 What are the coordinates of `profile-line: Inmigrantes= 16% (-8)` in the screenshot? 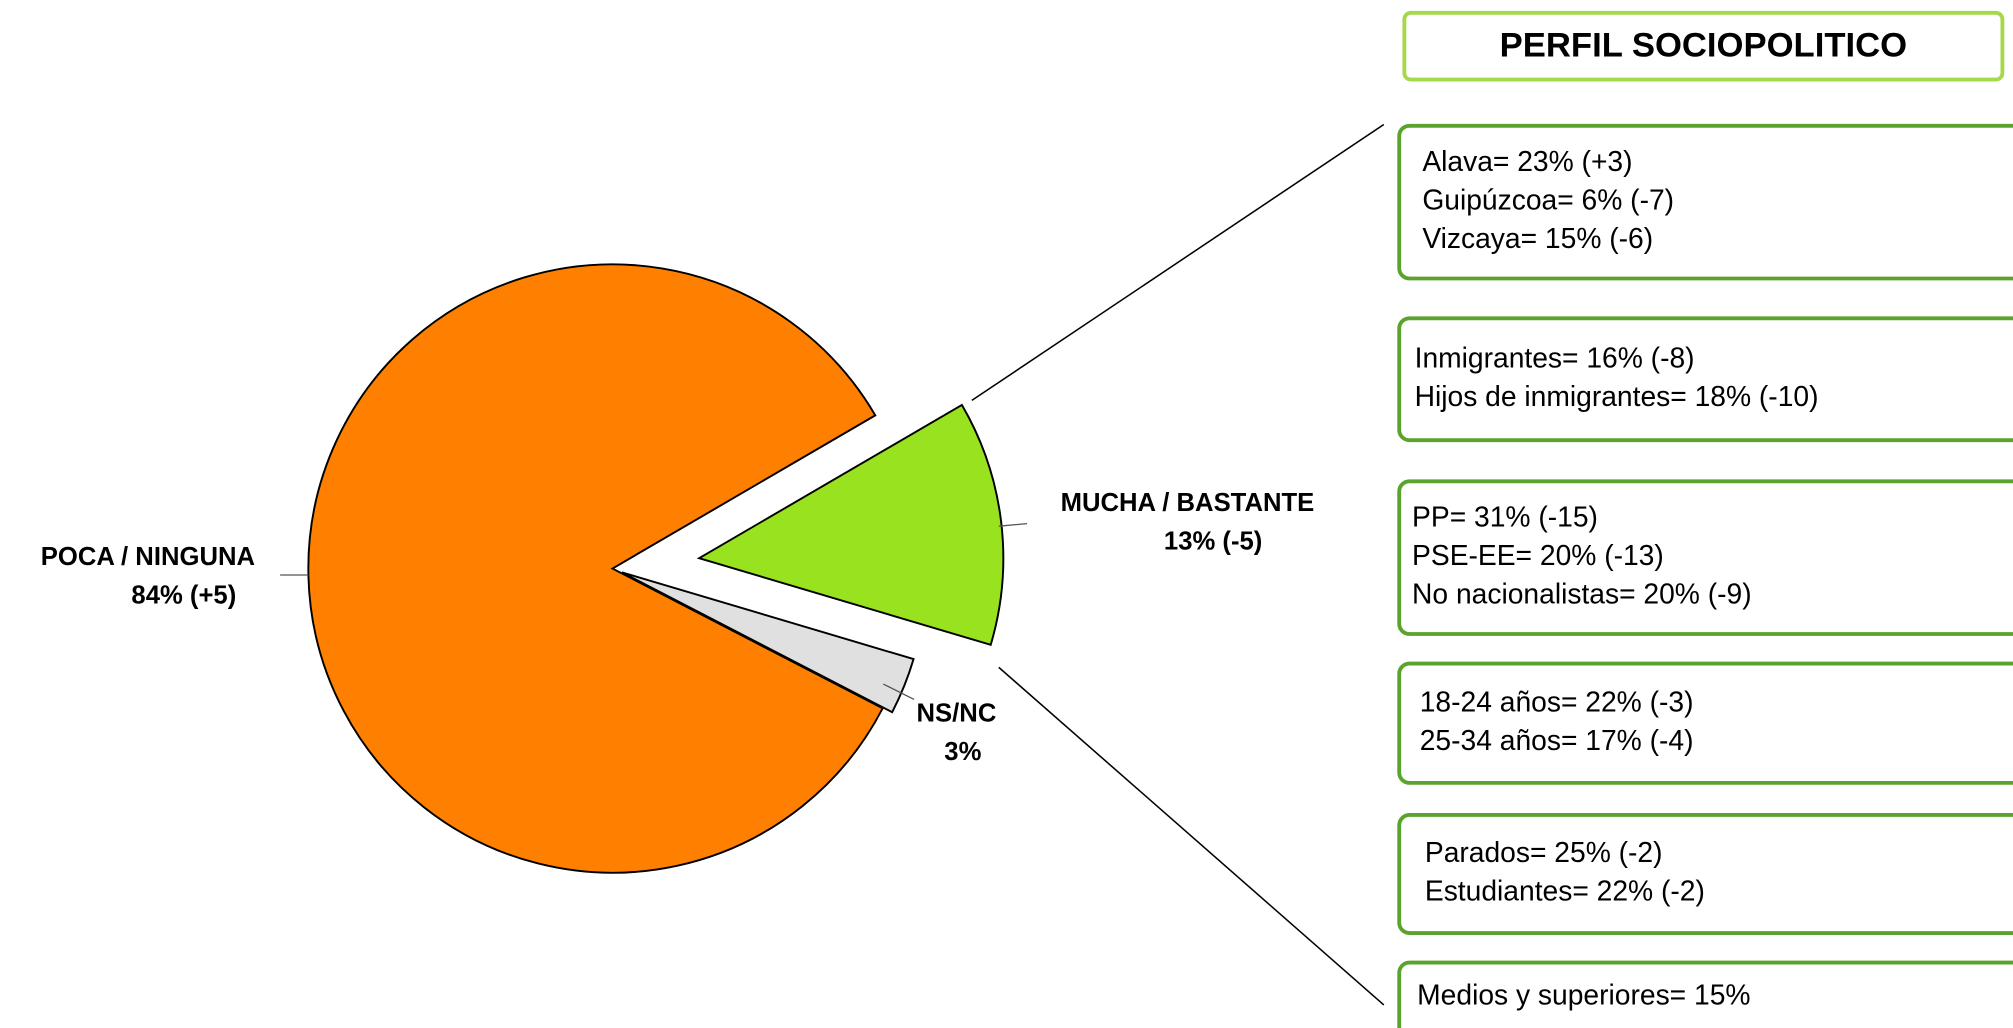 It's located at (1555, 357).